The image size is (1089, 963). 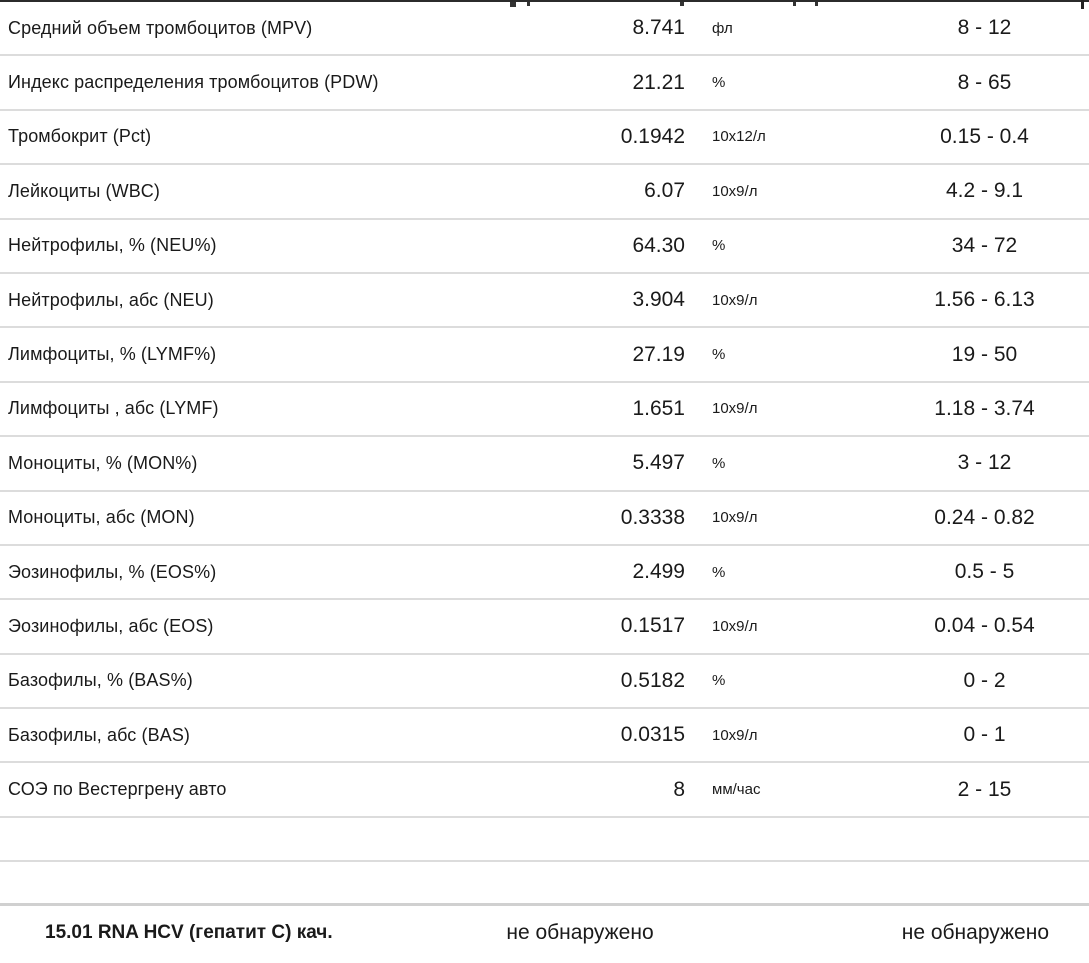 I want to click on analyte-name: Лимфоциты , абс (LYMF), so click(x=113, y=408).